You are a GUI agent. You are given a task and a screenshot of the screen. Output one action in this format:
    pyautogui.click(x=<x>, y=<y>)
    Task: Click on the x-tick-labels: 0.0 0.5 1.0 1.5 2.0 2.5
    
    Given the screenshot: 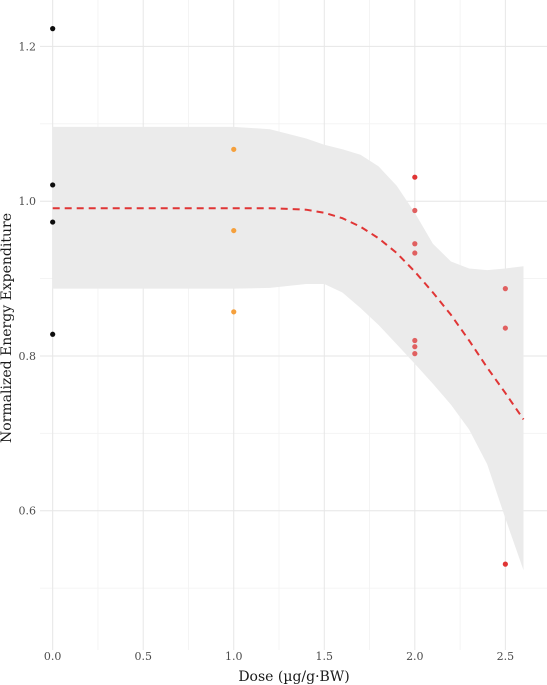 What is the action you would take?
    pyautogui.click(x=279, y=656)
    